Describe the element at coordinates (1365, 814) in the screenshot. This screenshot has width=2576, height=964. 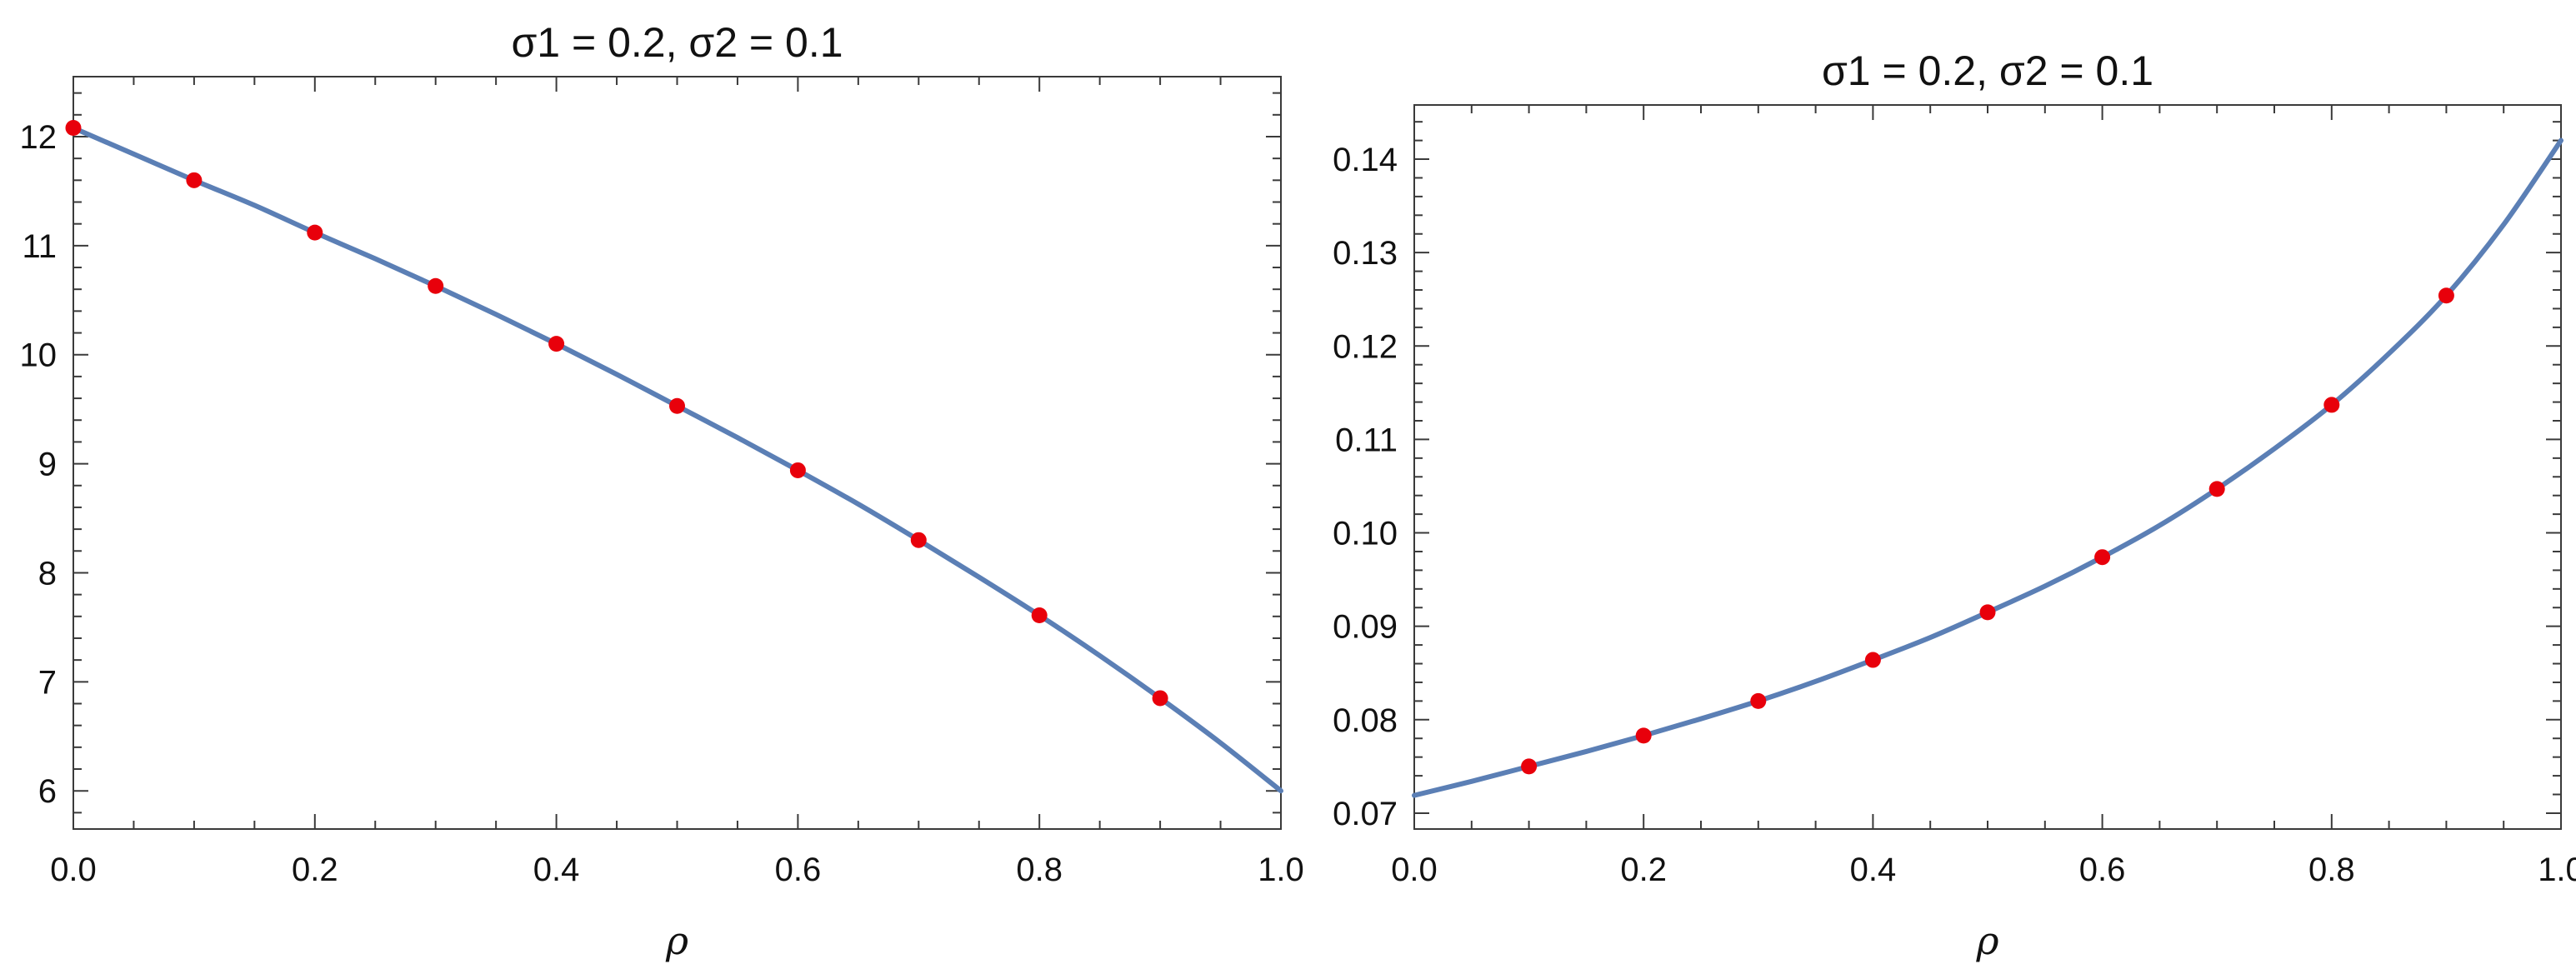
I see `y-tick-label: 0.07` at that location.